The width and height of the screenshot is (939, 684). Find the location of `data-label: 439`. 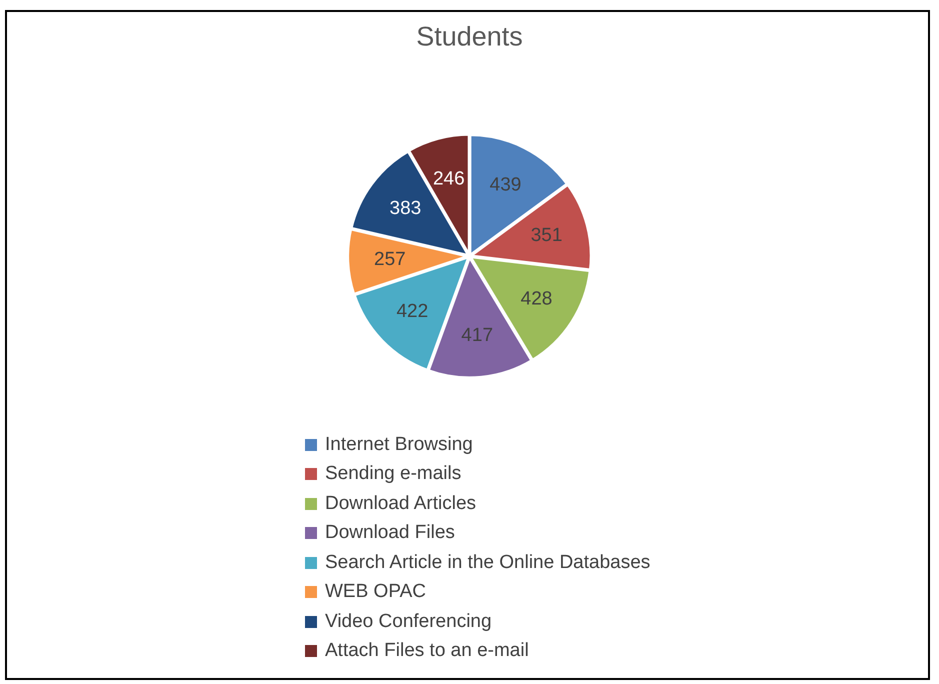

data-label: 439 is located at coordinates (506, 185).